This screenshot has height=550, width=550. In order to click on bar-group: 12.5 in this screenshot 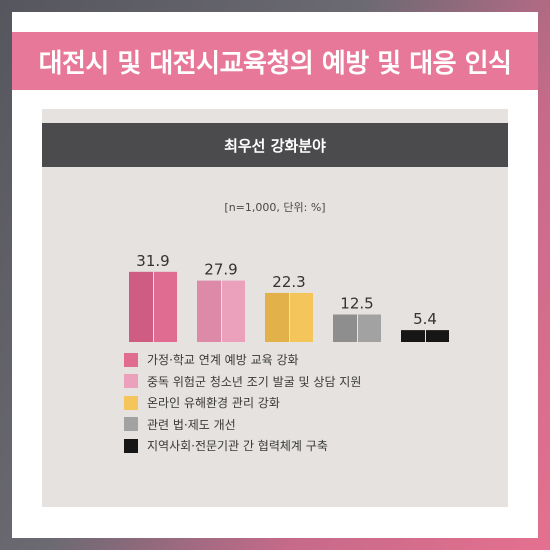, I will do `click(357, 318)`.